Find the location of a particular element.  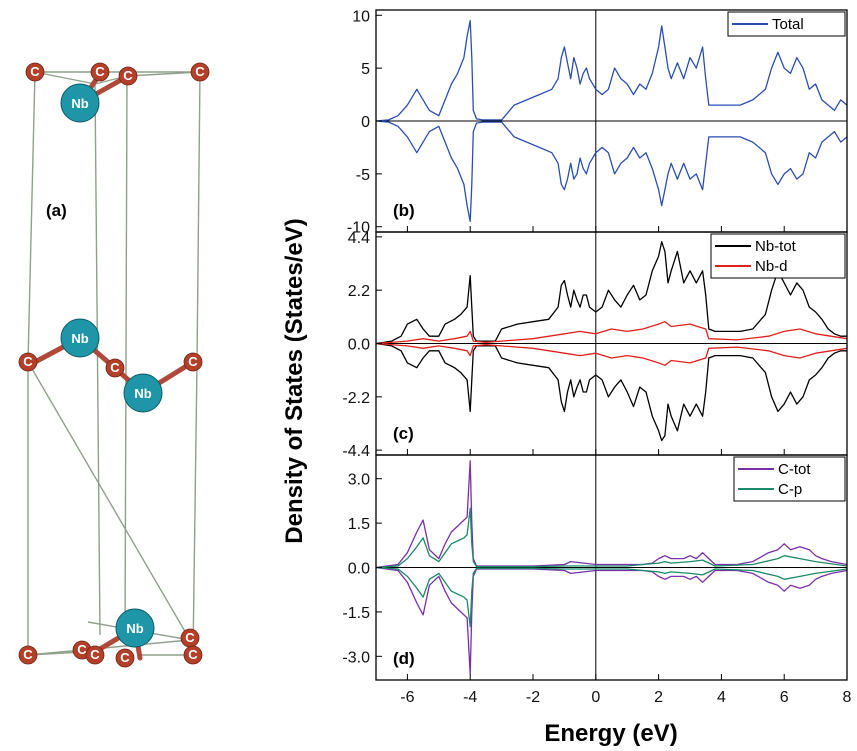

y-tick-label: -10 is located at coordinates (358, 228).